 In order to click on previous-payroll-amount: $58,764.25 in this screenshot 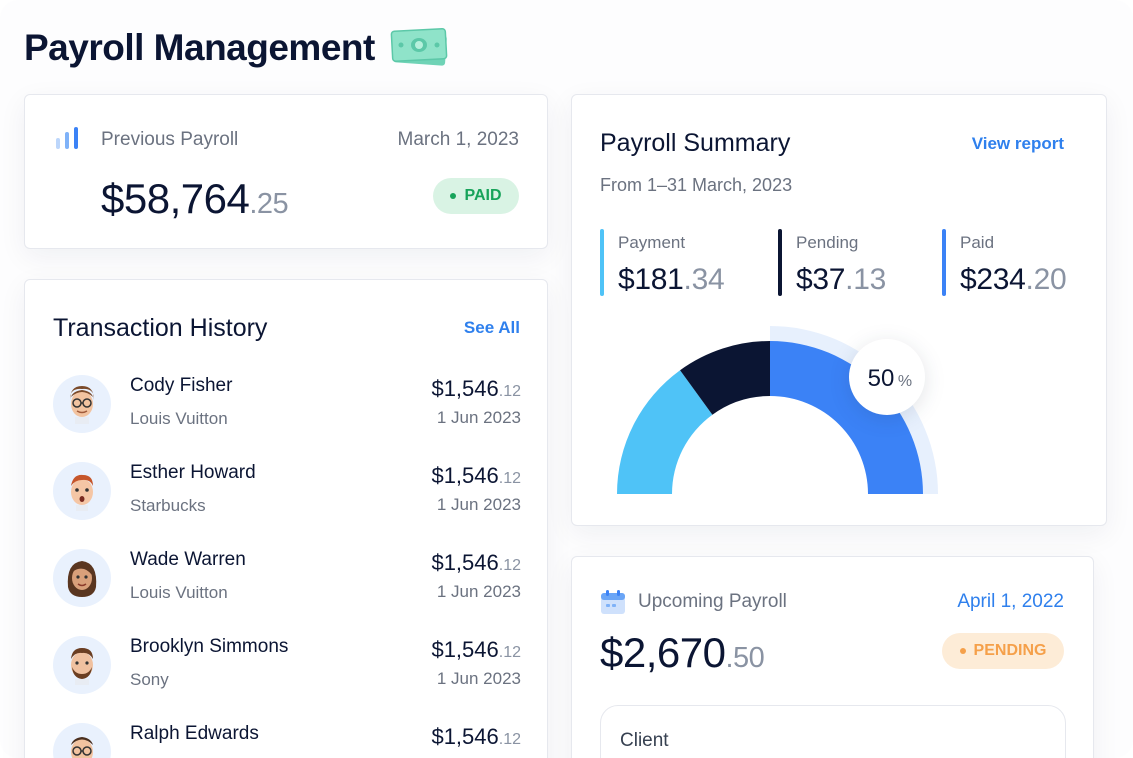, I will do `click(195, 199)`.